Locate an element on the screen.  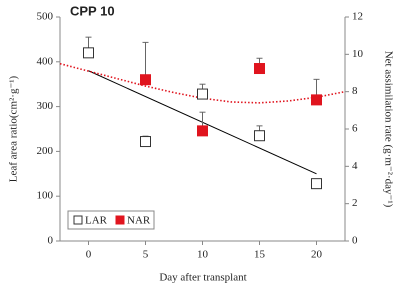
y2-tick-label: 8 is located at coordinates (355, 91).